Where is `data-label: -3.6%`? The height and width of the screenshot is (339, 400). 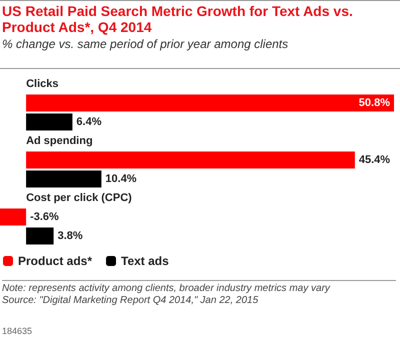
data-label: -3.6% is located at coordinates (45, 216).